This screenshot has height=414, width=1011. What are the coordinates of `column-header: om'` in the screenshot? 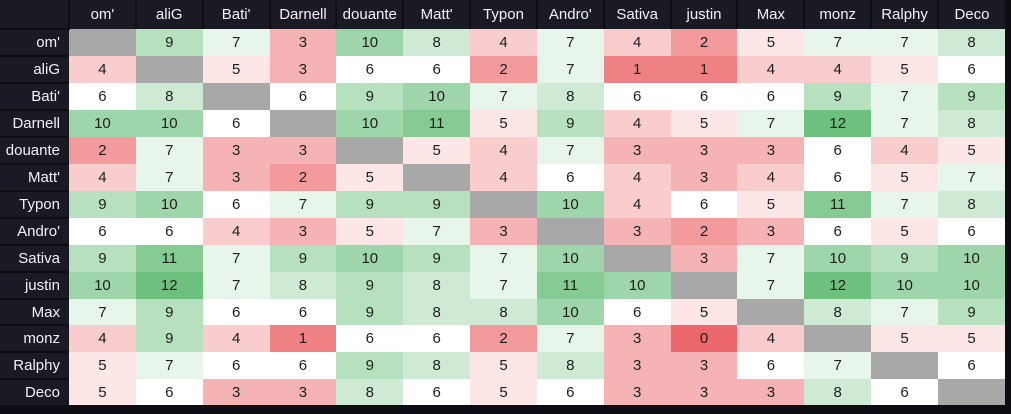 It's located at (102, 14).